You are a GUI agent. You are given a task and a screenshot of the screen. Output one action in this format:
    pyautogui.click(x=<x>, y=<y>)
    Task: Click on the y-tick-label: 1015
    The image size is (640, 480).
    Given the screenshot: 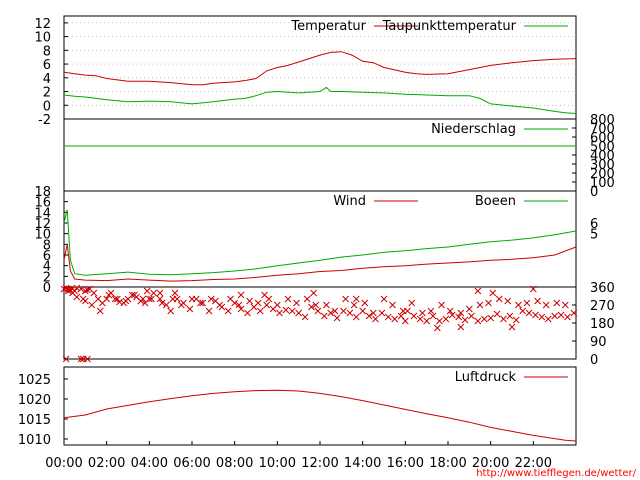 What is the action you would take?
    pyautogui.click(x=34, y=420)
    